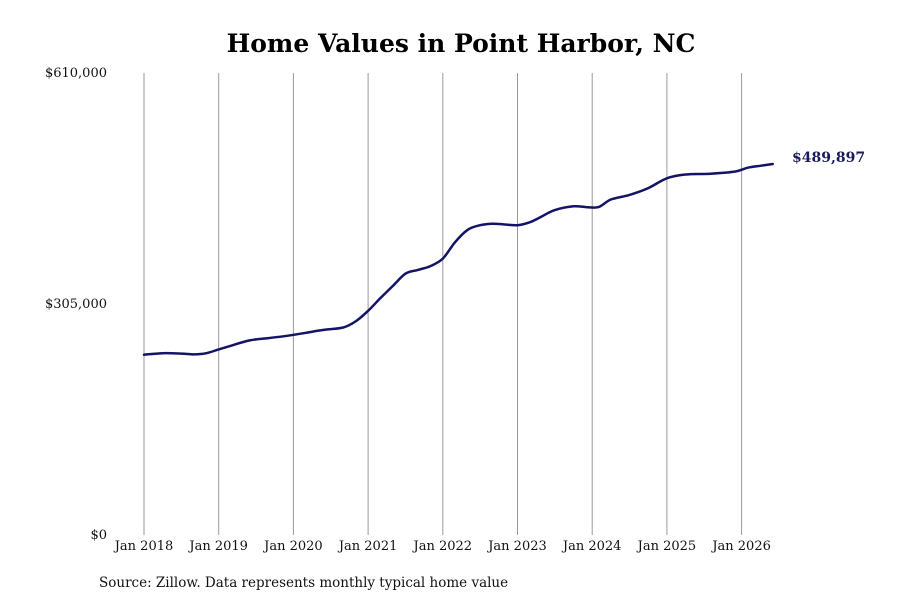 The height and width of the screenshot is (600, 900). What do you see at coordinates (516, 546) in the screenshot?
I see `x-tick-label: Jan 2023` at bounding box center [516, 546].